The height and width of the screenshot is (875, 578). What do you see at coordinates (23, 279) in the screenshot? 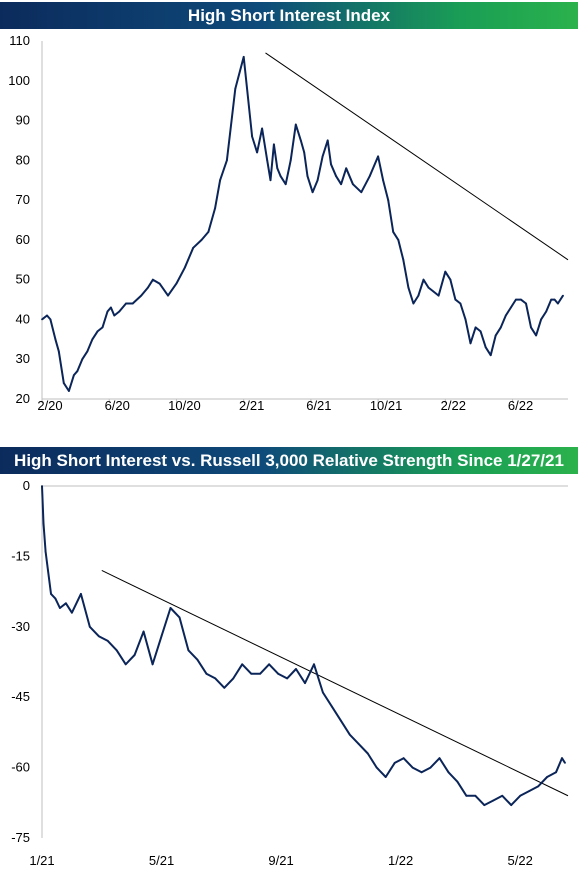
I see `y-tick-label: 50` at bounding box center [23, 279].